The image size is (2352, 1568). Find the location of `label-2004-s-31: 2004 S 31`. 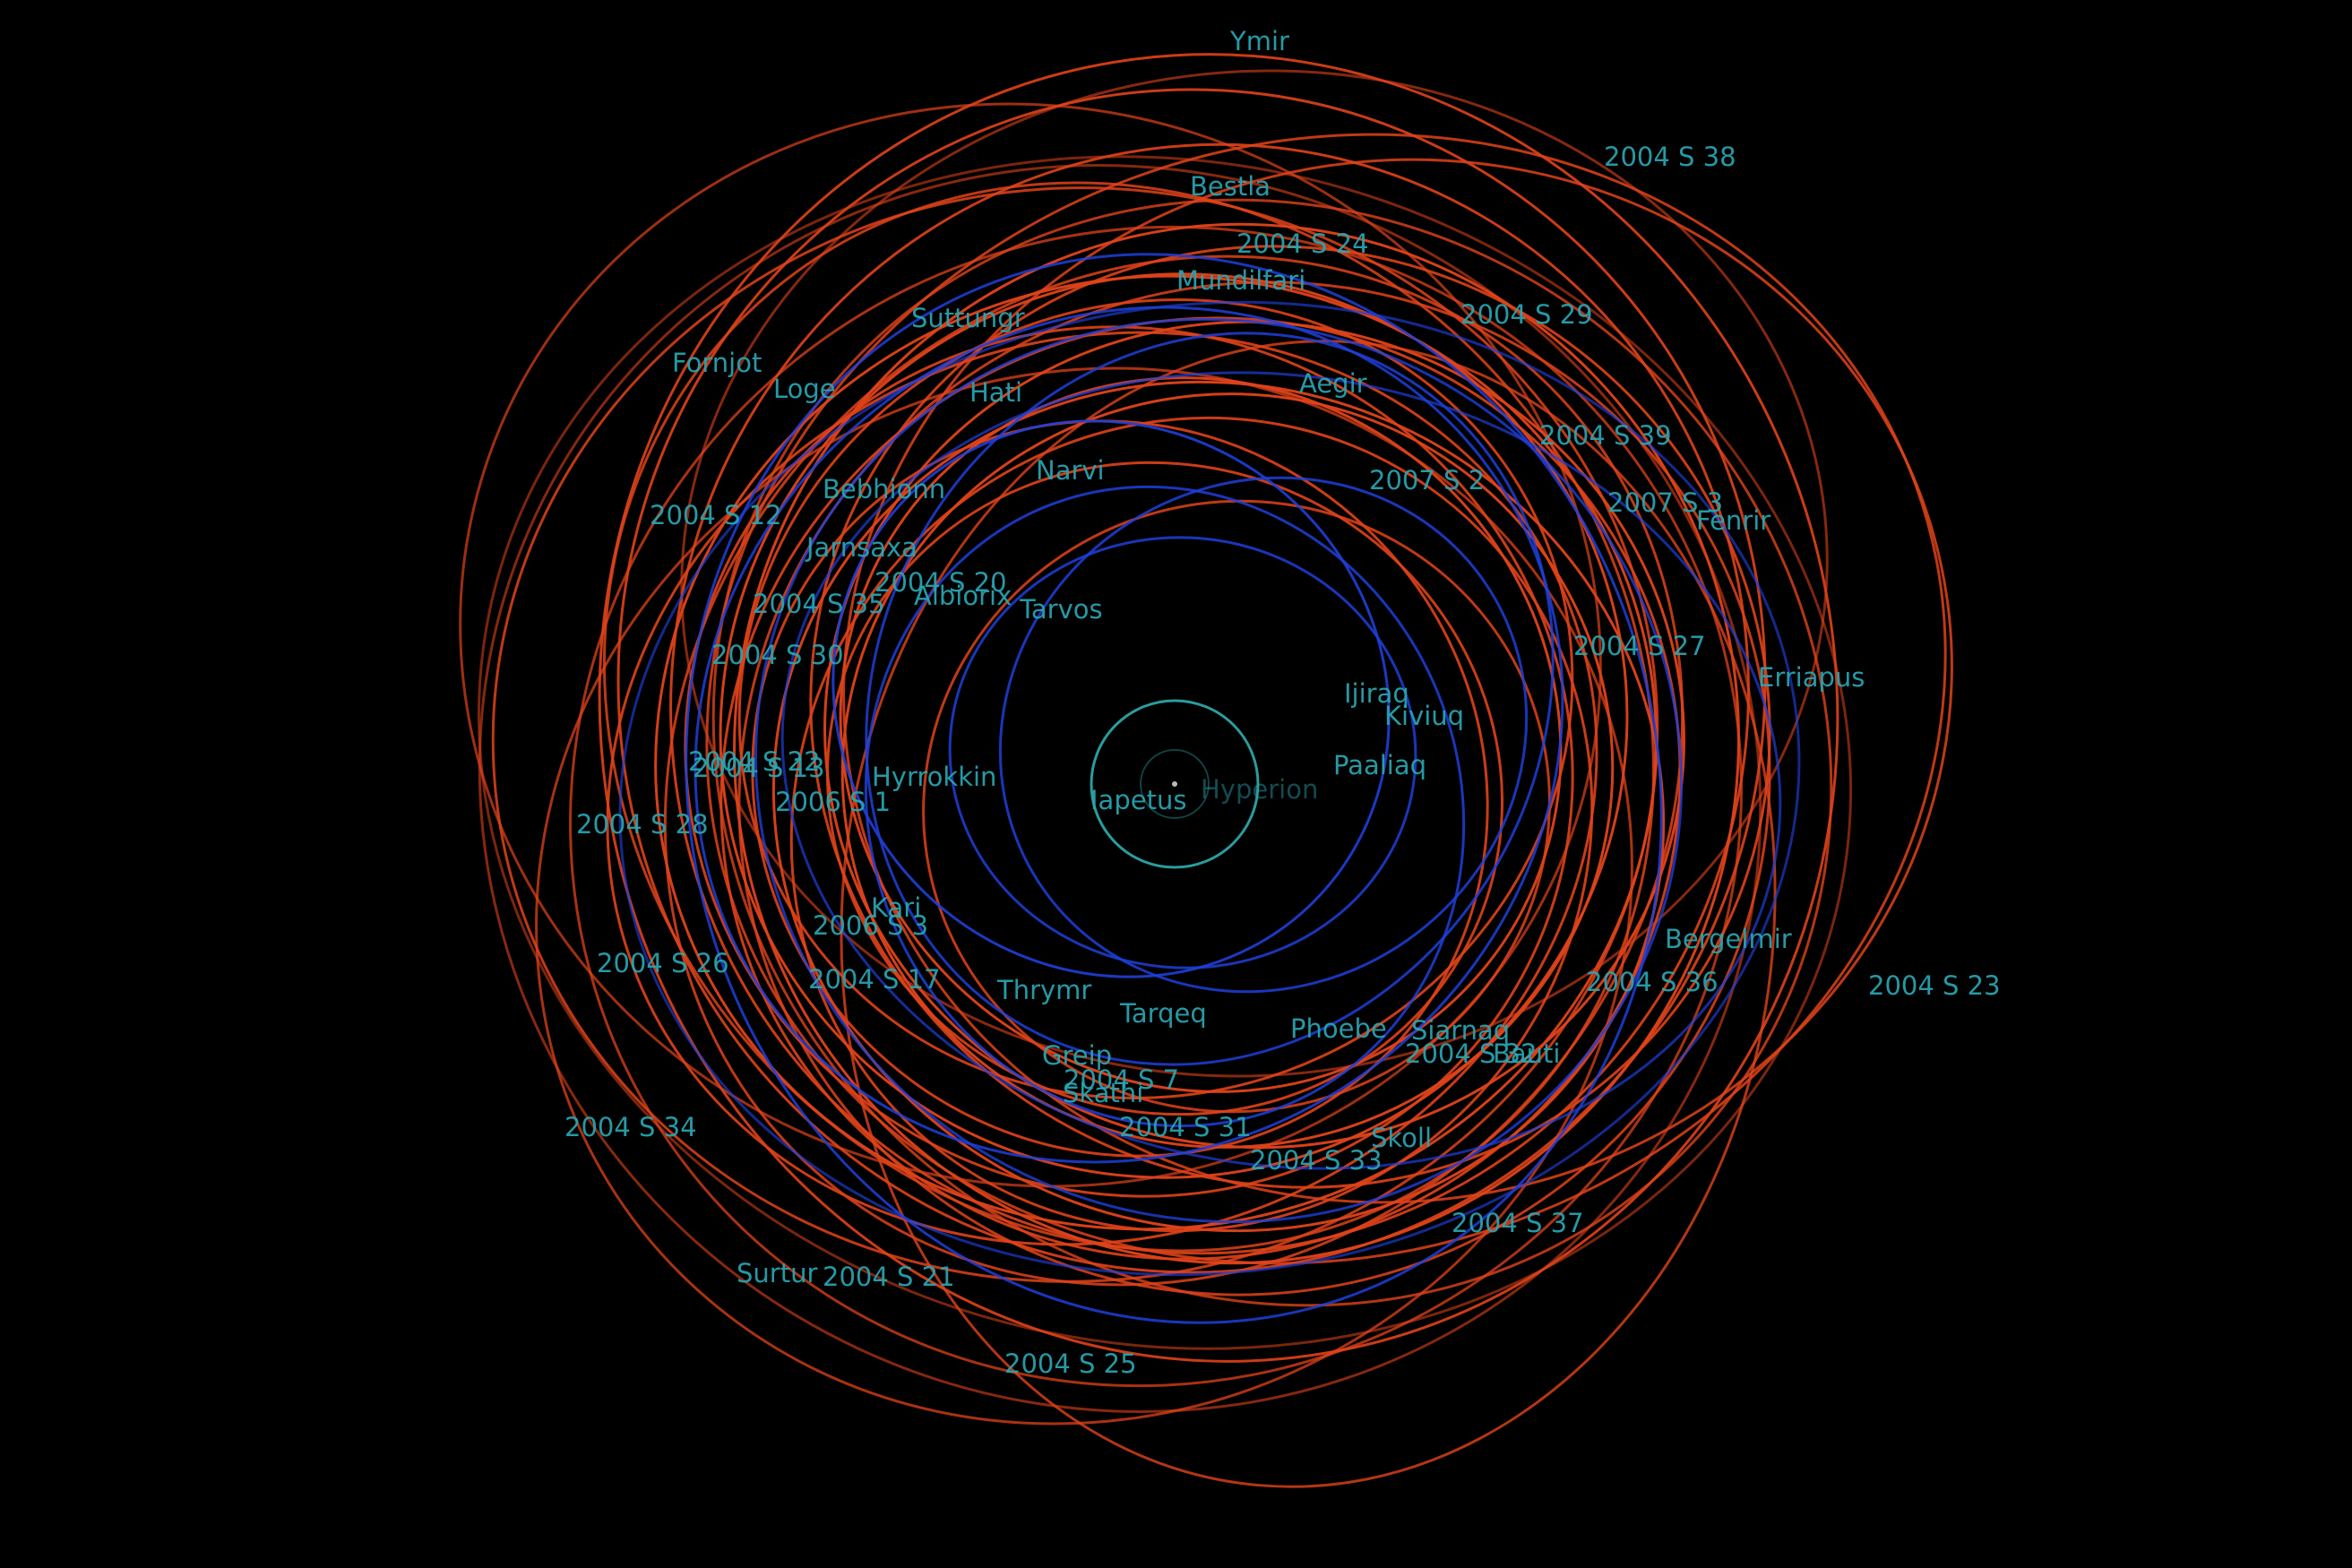

label-2004-s-31: 2004 S 31 is located at coordinates (1185, 1127).